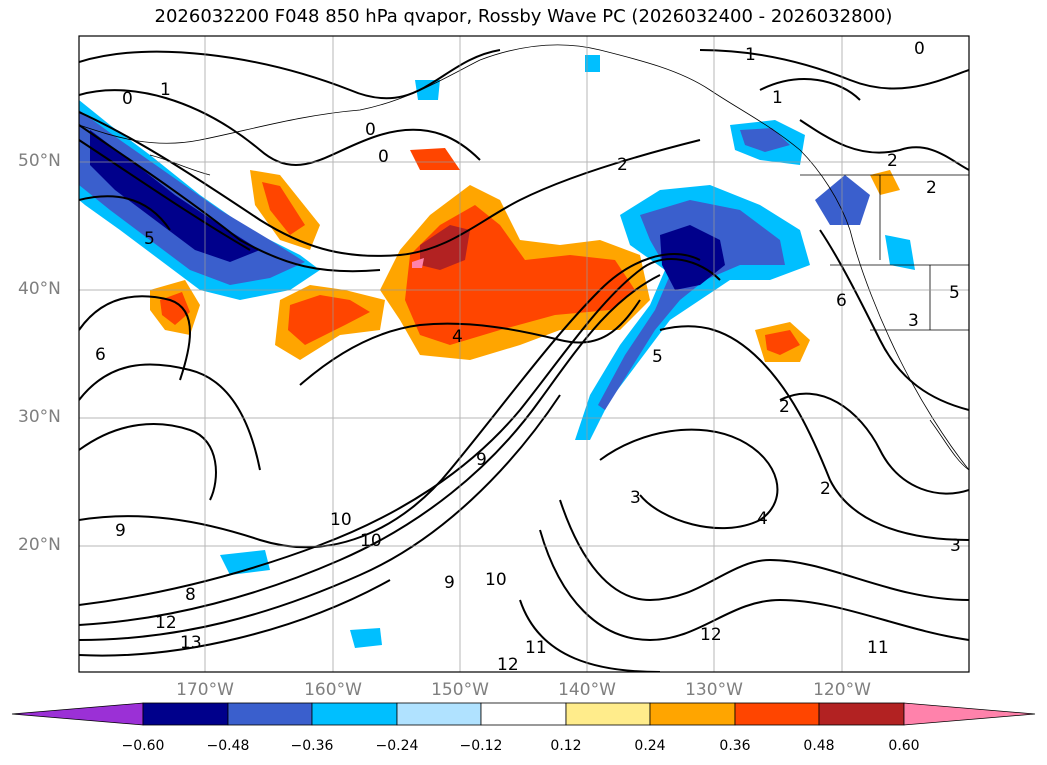 The width and height of the screenshot is (1047, 765). What do you see at coordinates (819, 746) in the screenshot?
I see `colorbar-tick: 0.48` at bounding box center [819, 746].